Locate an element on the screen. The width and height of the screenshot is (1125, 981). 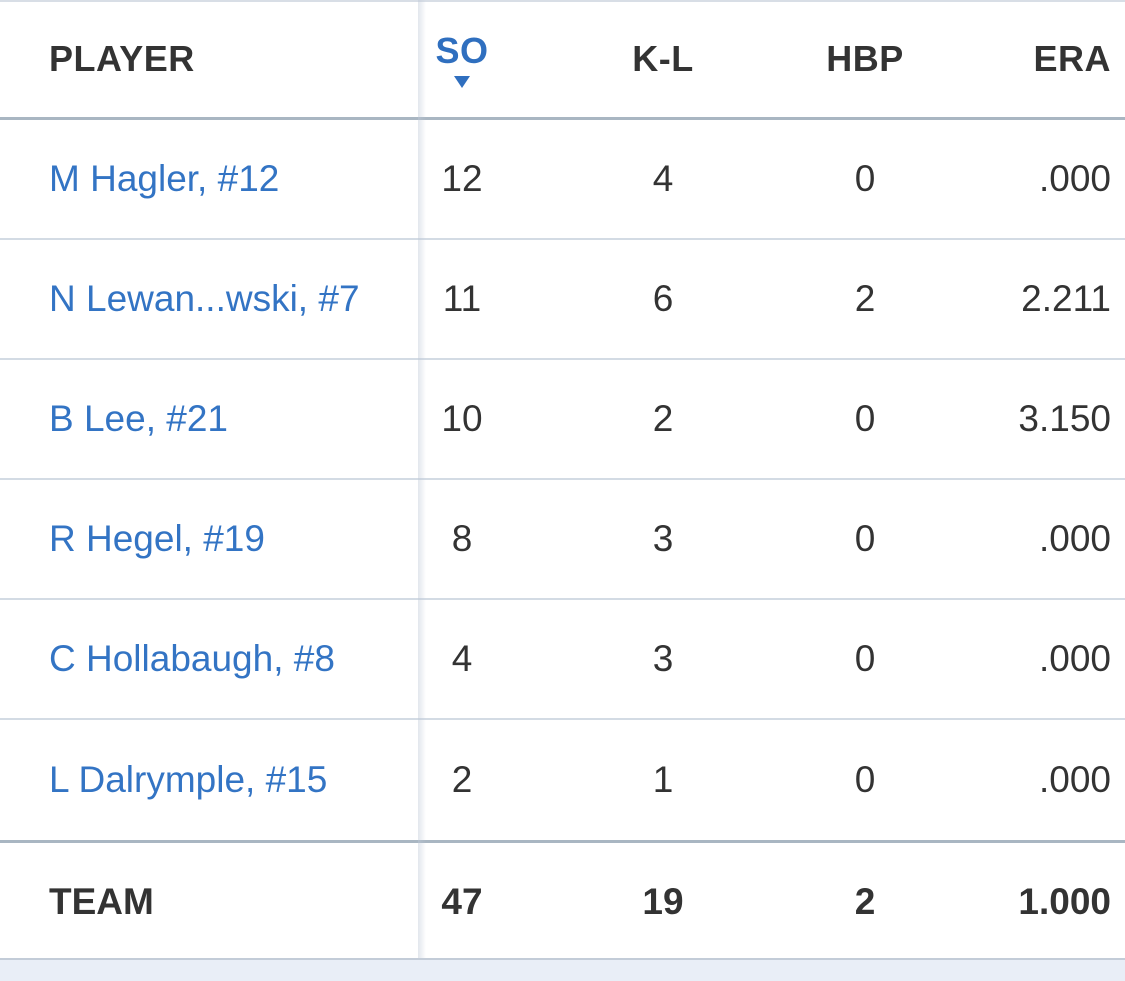
table-row: R Hegel, #19 8 3 0 .000 is located at coordinates (562, 540).